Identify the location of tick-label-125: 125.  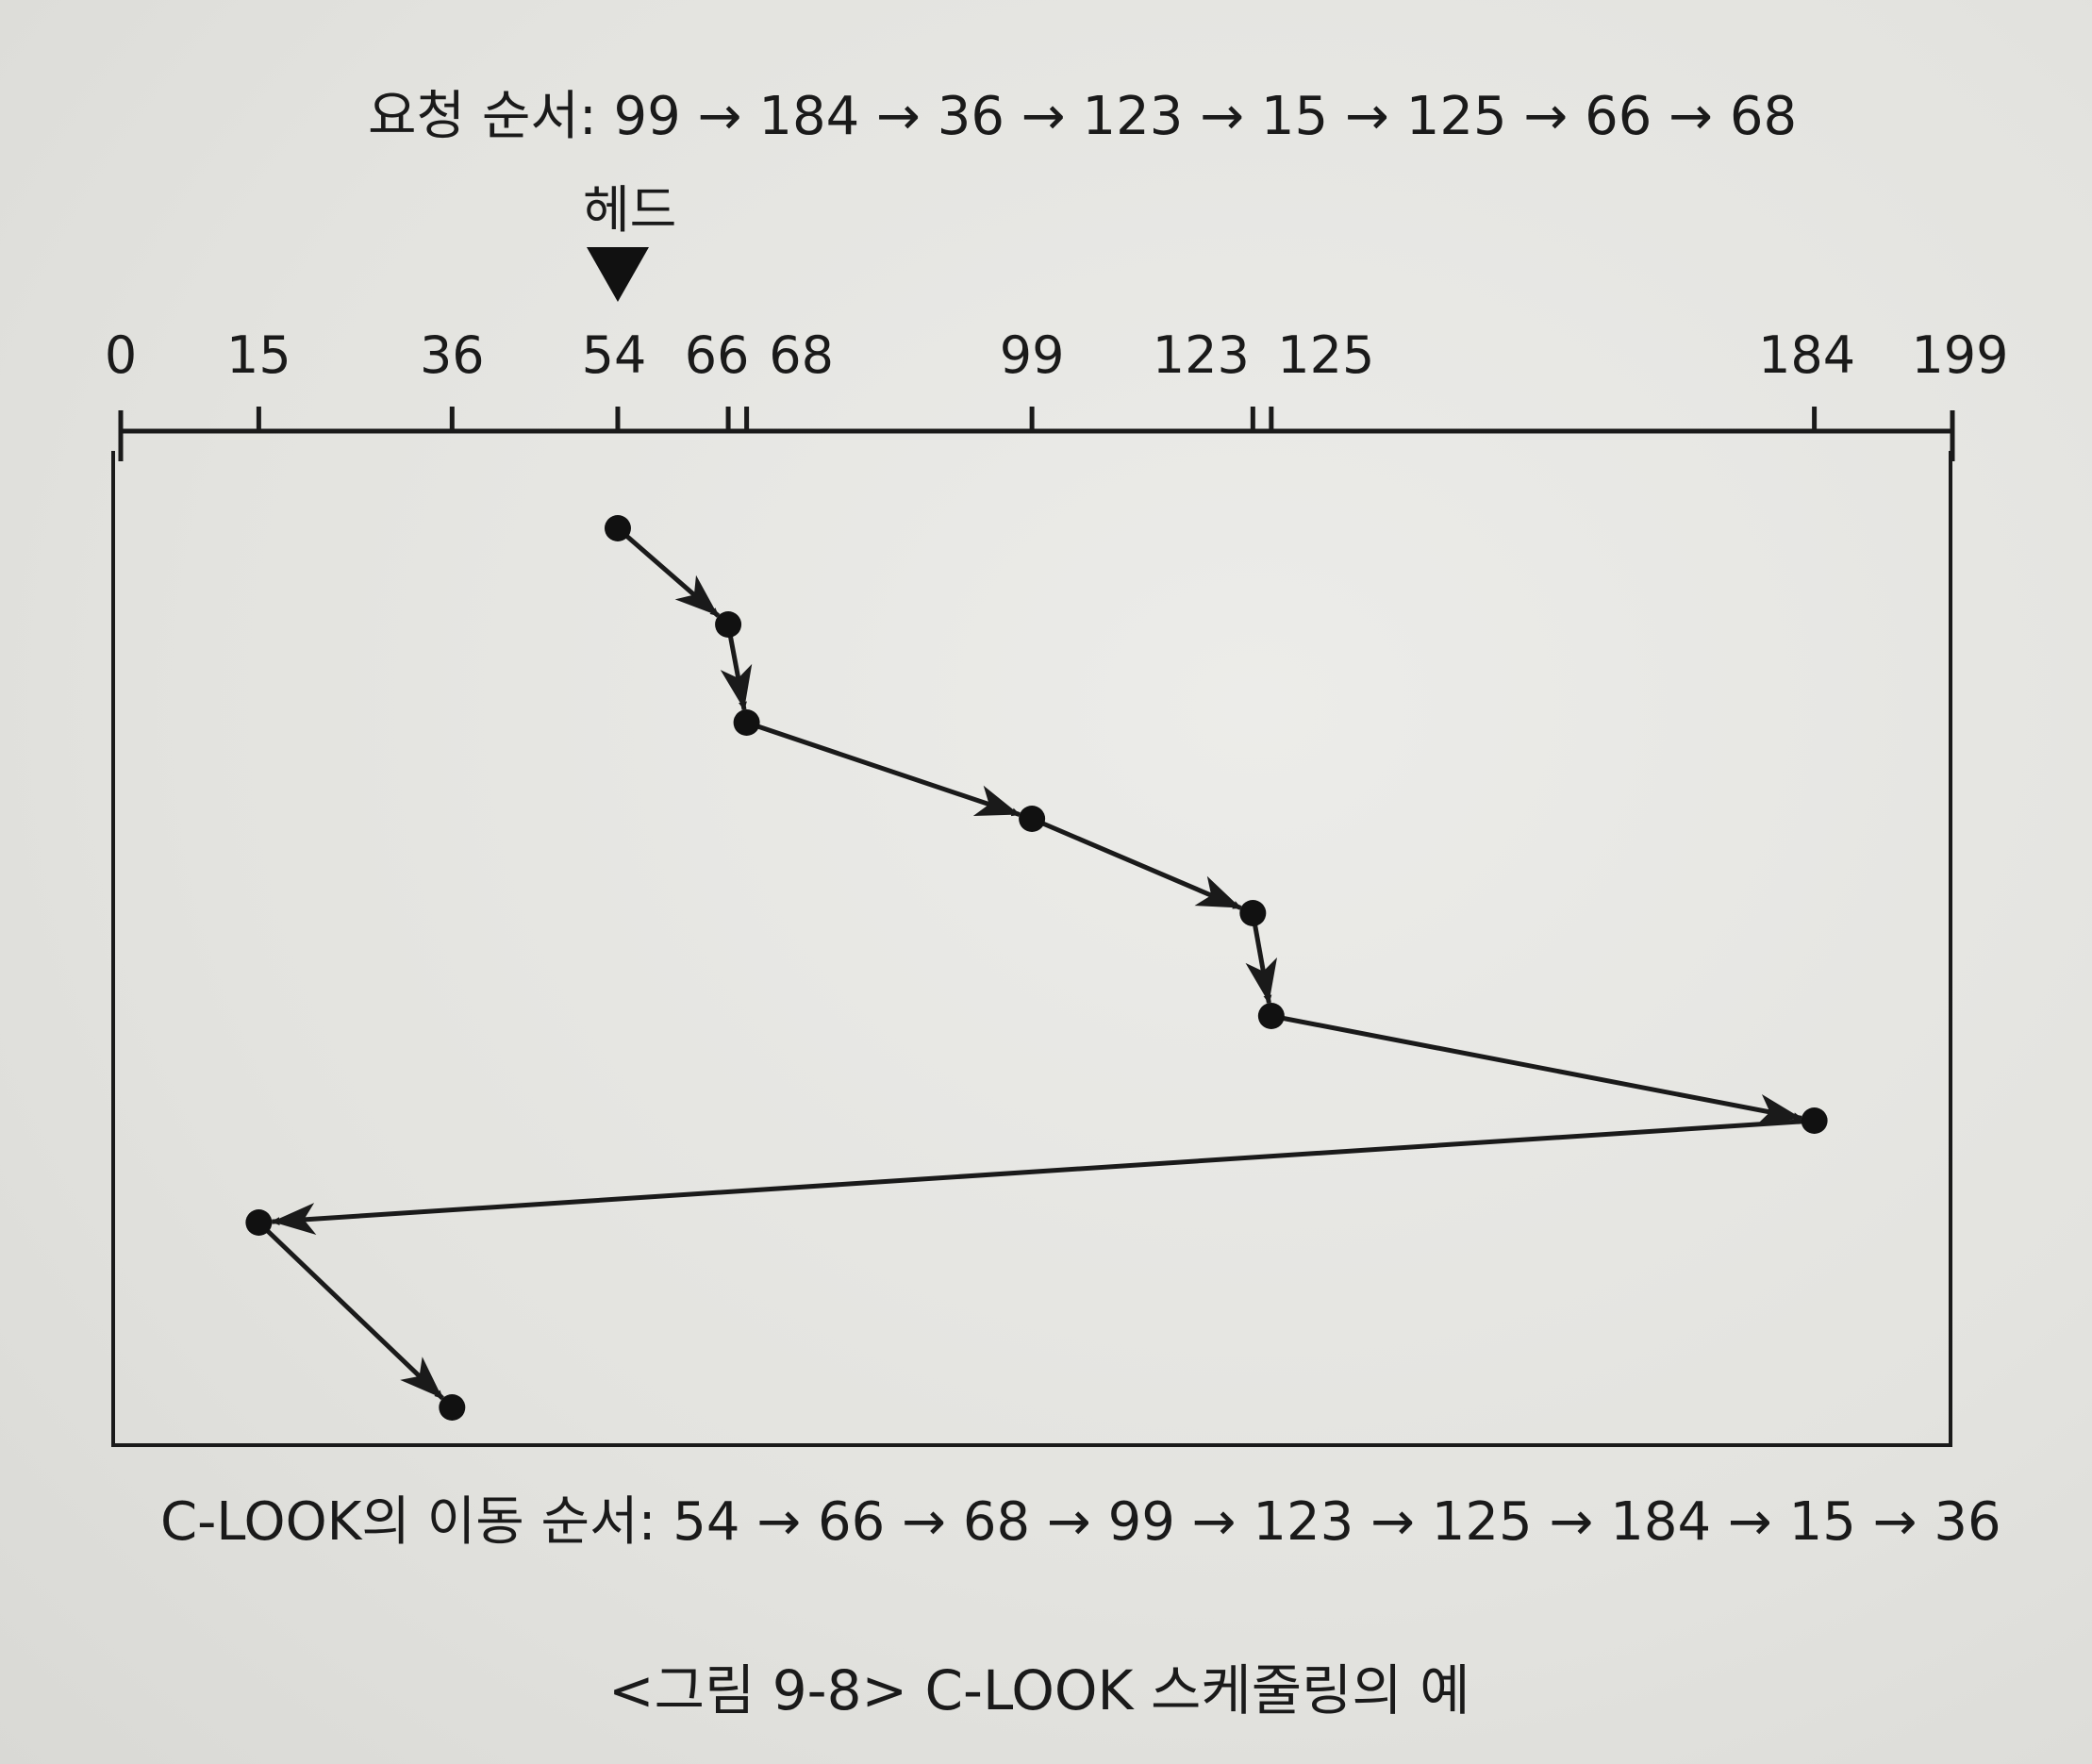
(1325, 355).